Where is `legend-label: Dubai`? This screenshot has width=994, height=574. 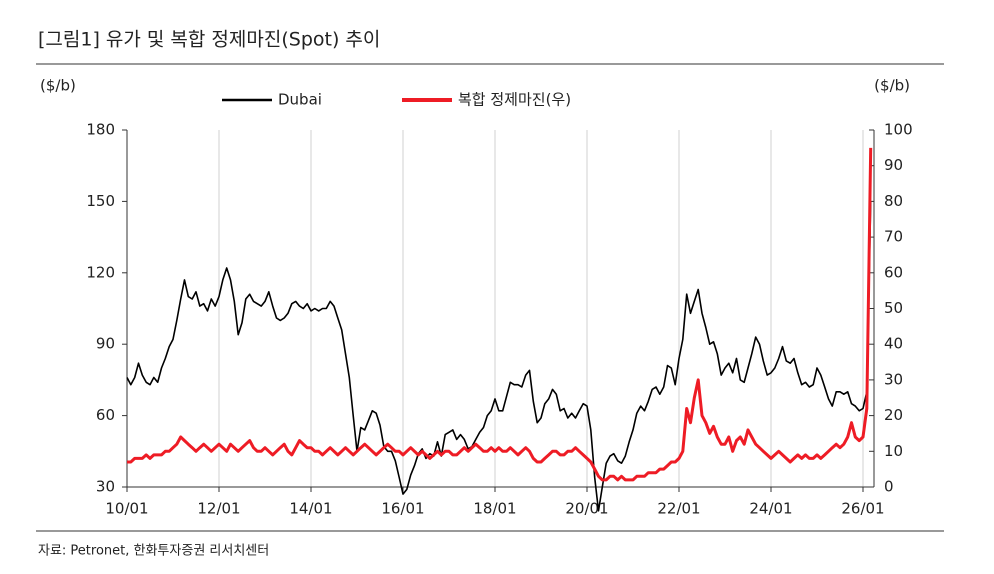 legend-label: Dubai is located at coordinates (300, 100).